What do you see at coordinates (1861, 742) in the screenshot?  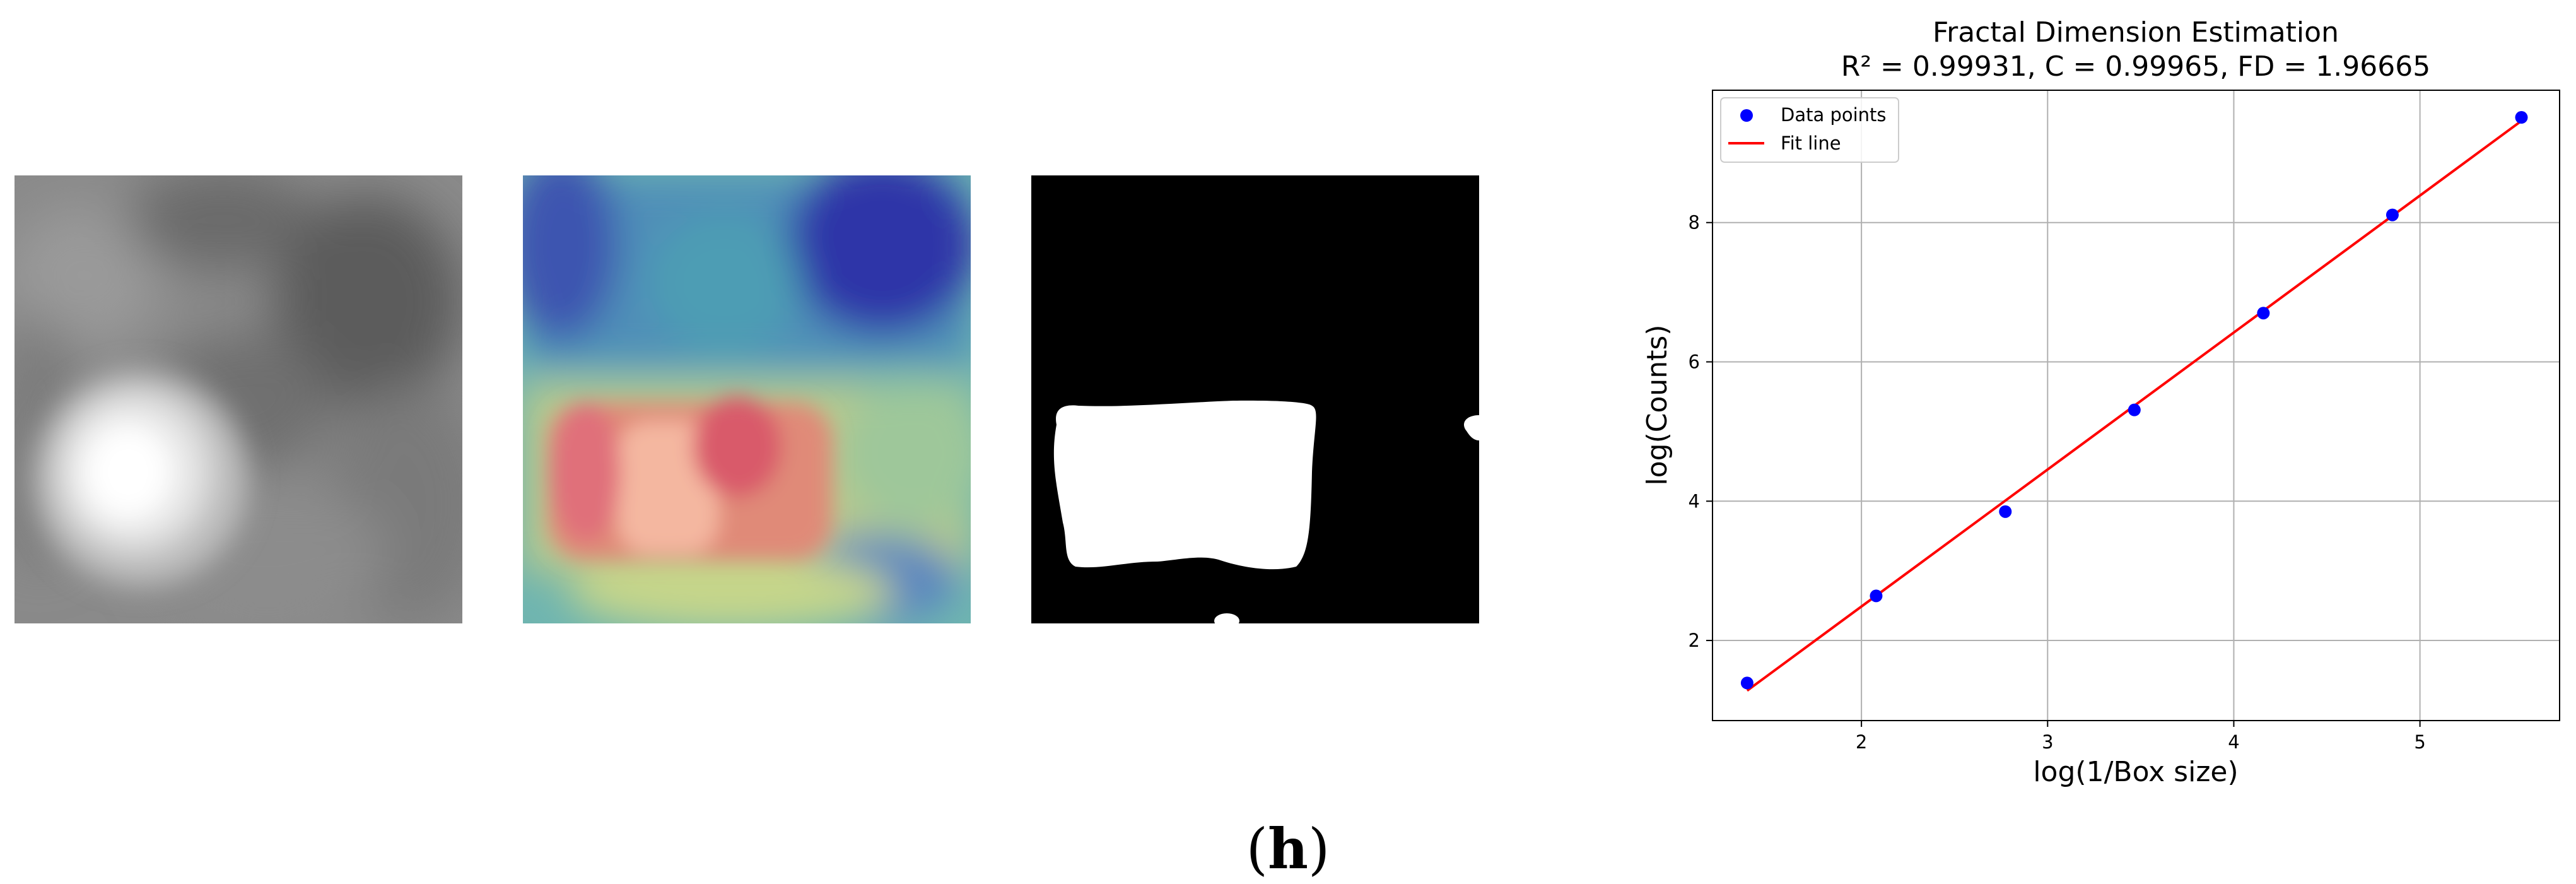 I see `x-tick-label: 2` at bounding box center [1861, 742].